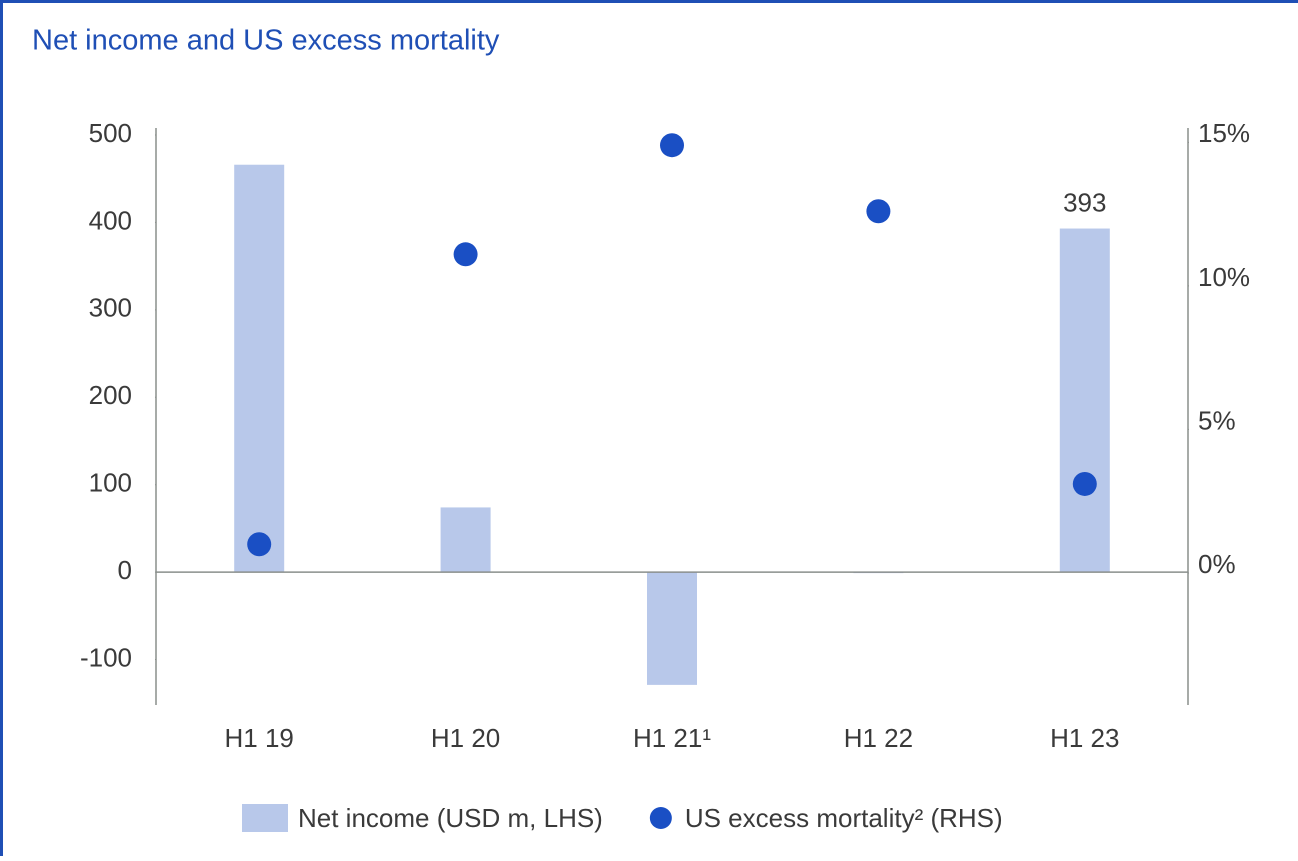  What do you see at coordinates (878, 738) in the screenshot?
I see `x-tick-label: H1 22` at bounding box center [878, 738].